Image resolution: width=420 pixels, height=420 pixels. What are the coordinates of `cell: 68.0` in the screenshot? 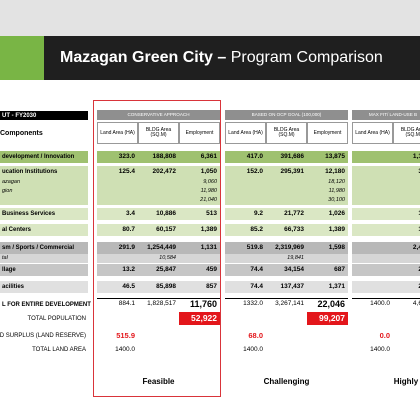 It's located at (255, 336).